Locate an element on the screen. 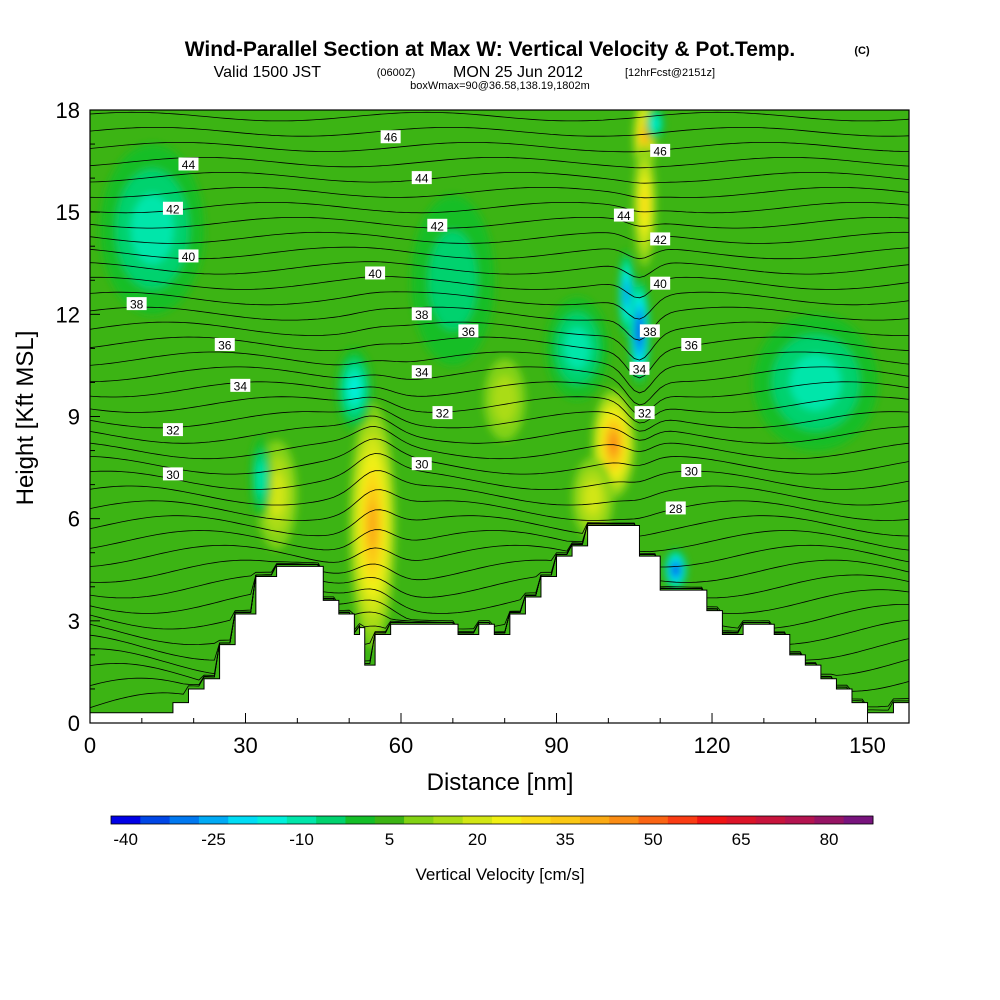  theta-label-text: 38 is located at coordinates (422, 315).